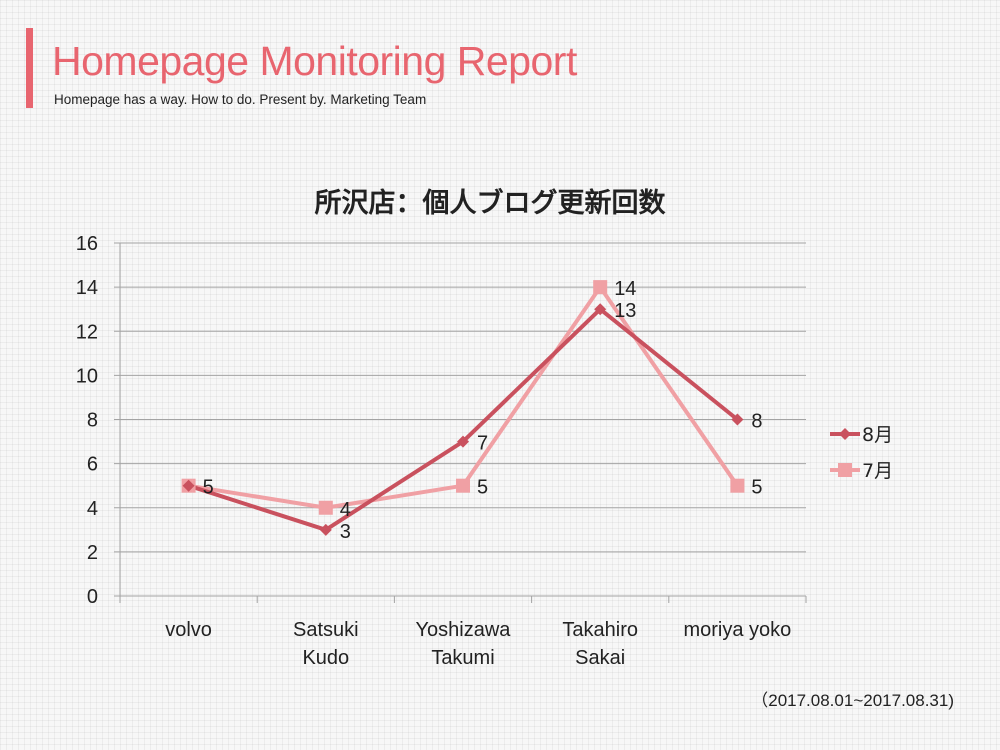 The image size is (1000, 750). I want to click on x-category-label: Yoshizawa Takumi, so click(464, 644).